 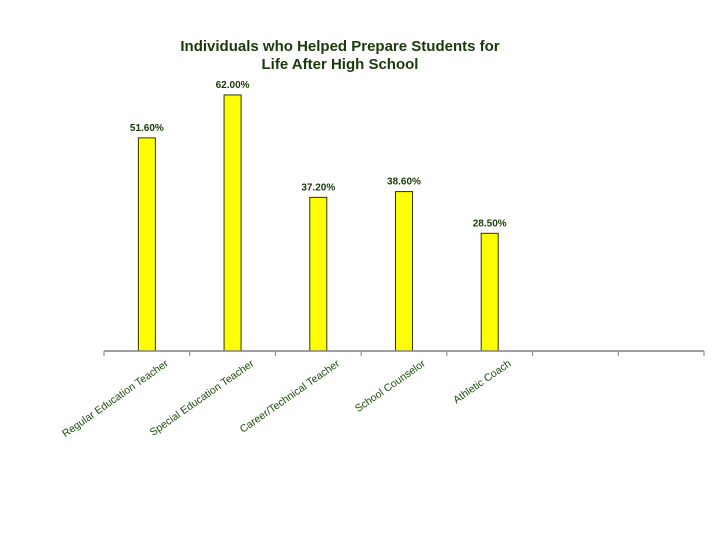 What do you see at coordinates (404, 353) in the screenshot?
I see `x-axis` at bounding box center [404, 353].